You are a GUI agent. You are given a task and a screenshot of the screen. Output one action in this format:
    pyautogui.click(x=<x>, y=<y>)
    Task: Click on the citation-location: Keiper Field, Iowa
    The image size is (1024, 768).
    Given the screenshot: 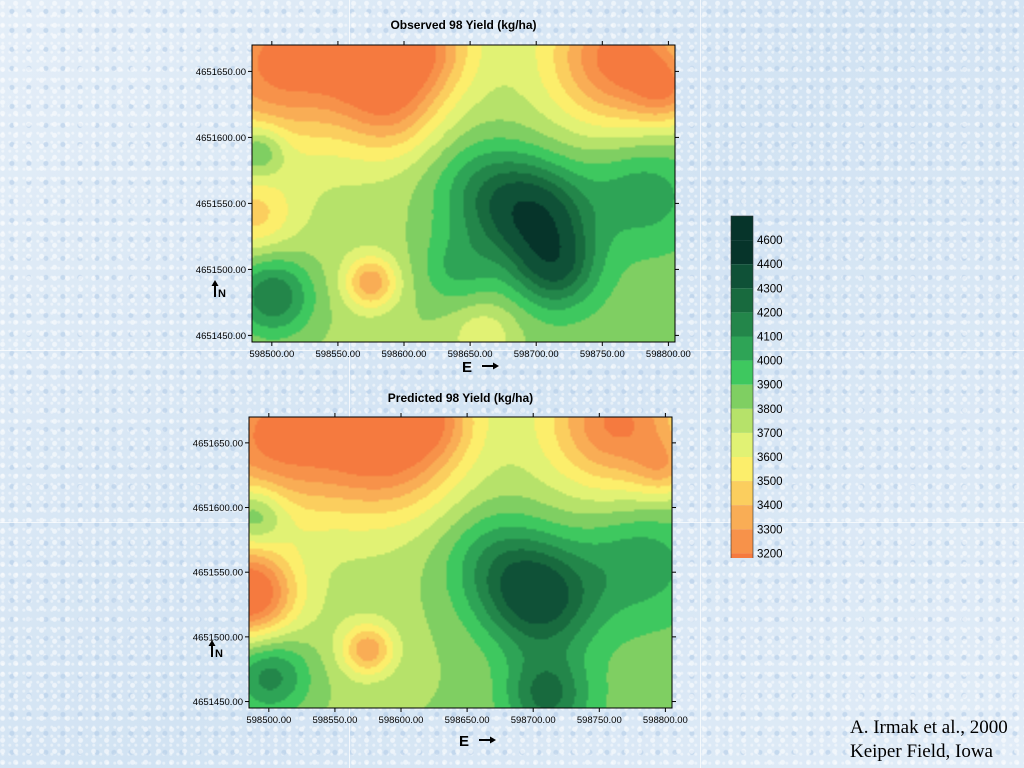 What is the action you would take?
    pyautogui.click(x=921, y=751)
    